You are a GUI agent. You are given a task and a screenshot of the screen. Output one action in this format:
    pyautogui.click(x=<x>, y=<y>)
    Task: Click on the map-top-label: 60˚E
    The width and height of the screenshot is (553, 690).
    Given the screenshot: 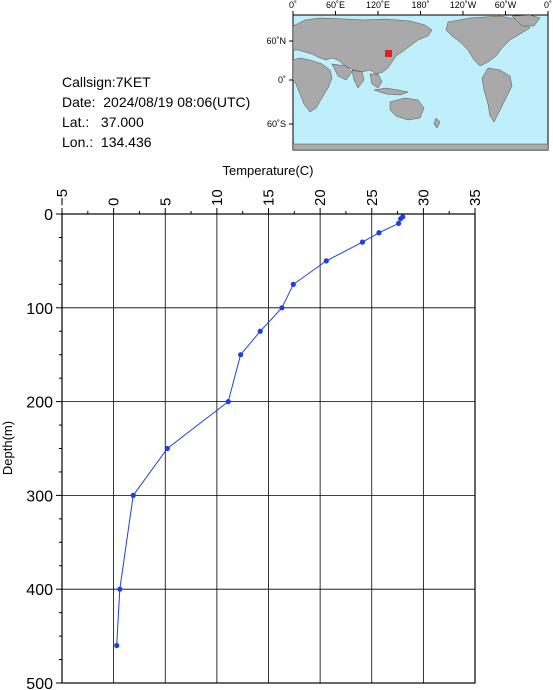 What is the action you would take?
    pyautogui.click(x=335, y=5)
    